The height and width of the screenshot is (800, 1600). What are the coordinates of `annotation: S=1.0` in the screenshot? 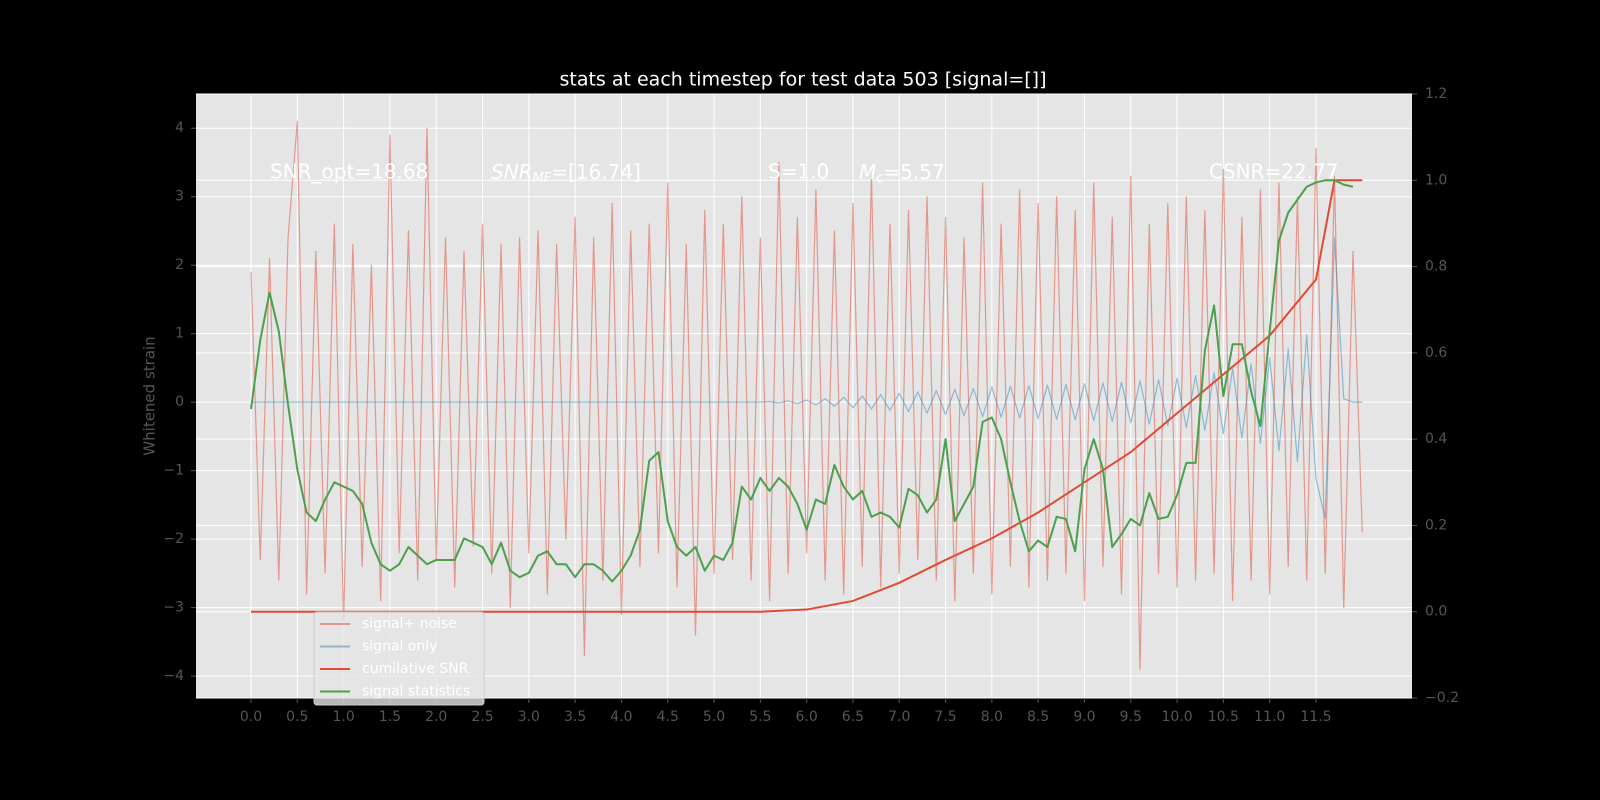 It's located at (798, 172).